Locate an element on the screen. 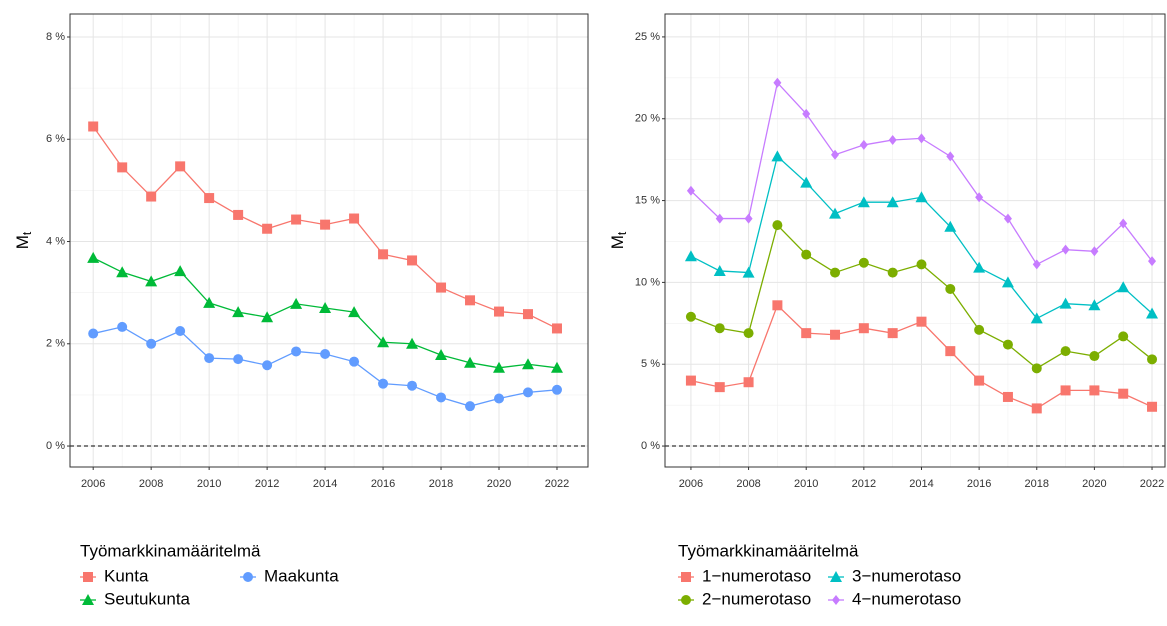  y-tick-label: 5 % is located at coordinates (650, 364).